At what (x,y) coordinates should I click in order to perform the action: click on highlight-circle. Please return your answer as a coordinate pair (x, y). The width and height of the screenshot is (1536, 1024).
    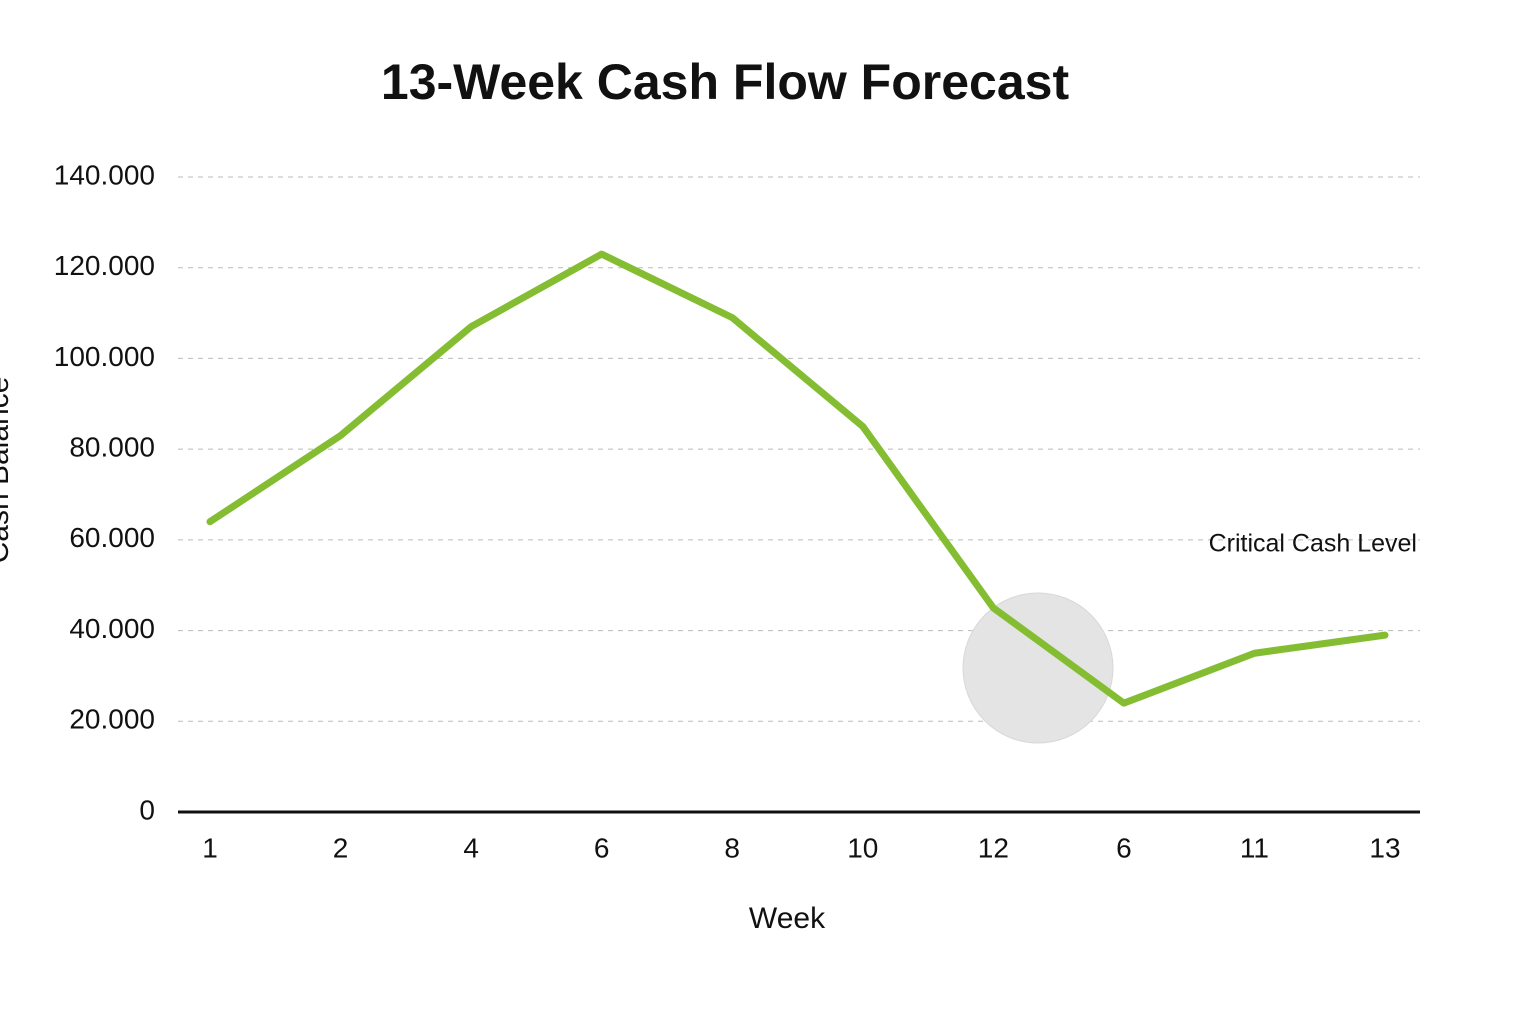
    Looking at the image, I should click on (1038, 668).